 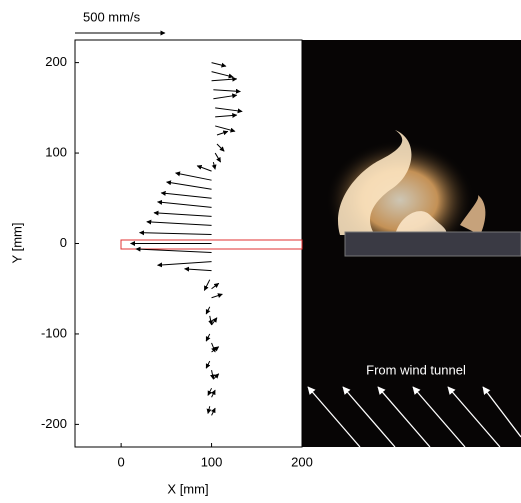 I want to click on x-tick-label: 200, so click(x=302, y=461).